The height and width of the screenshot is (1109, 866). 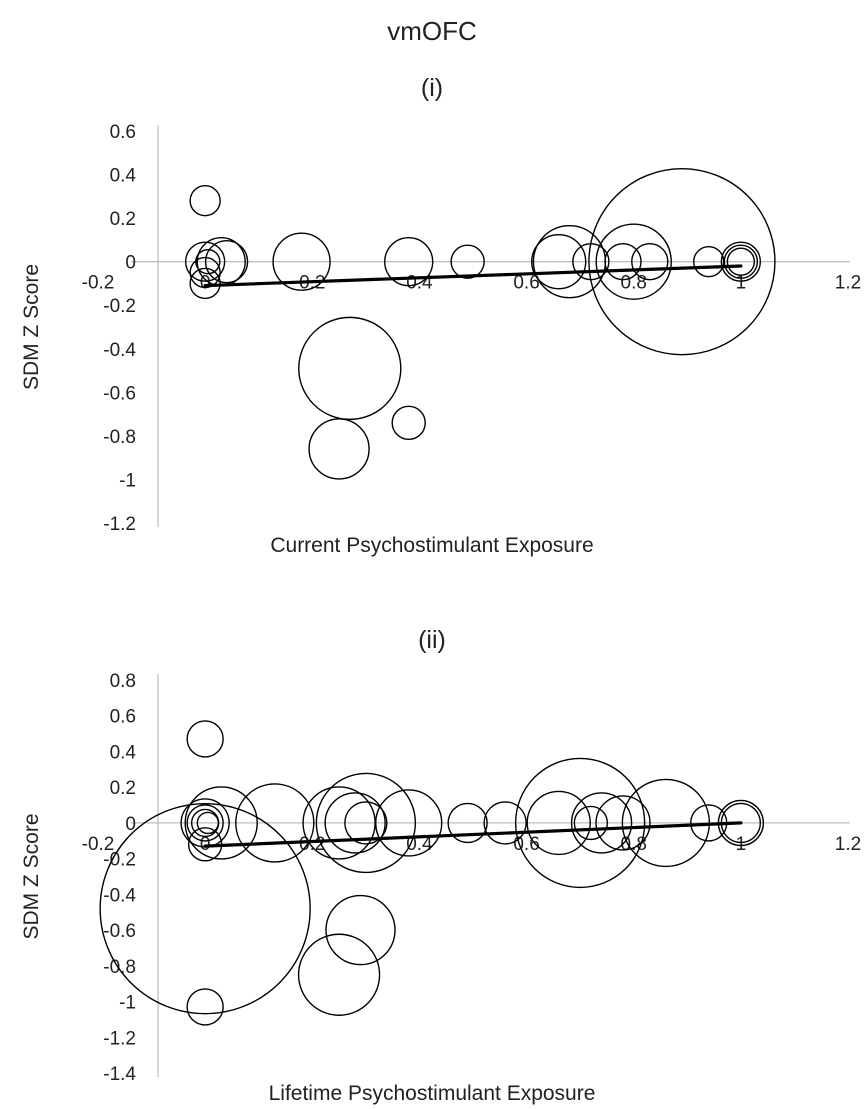 I want to click on x-tick-label: 0.8, so click(x=634, y=283).